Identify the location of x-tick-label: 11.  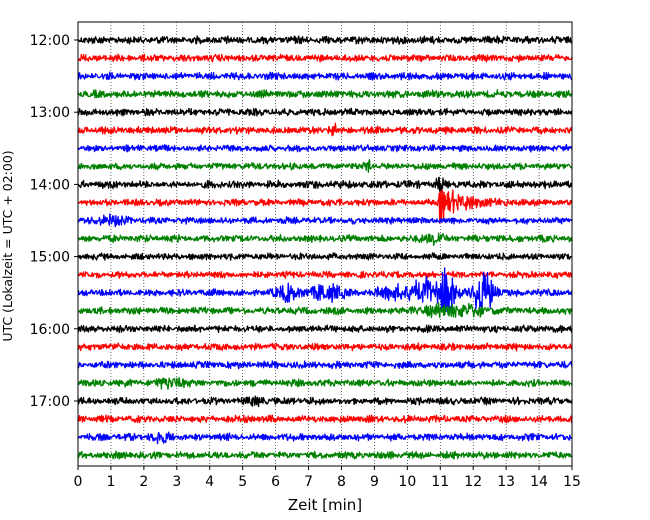
(440, 482).